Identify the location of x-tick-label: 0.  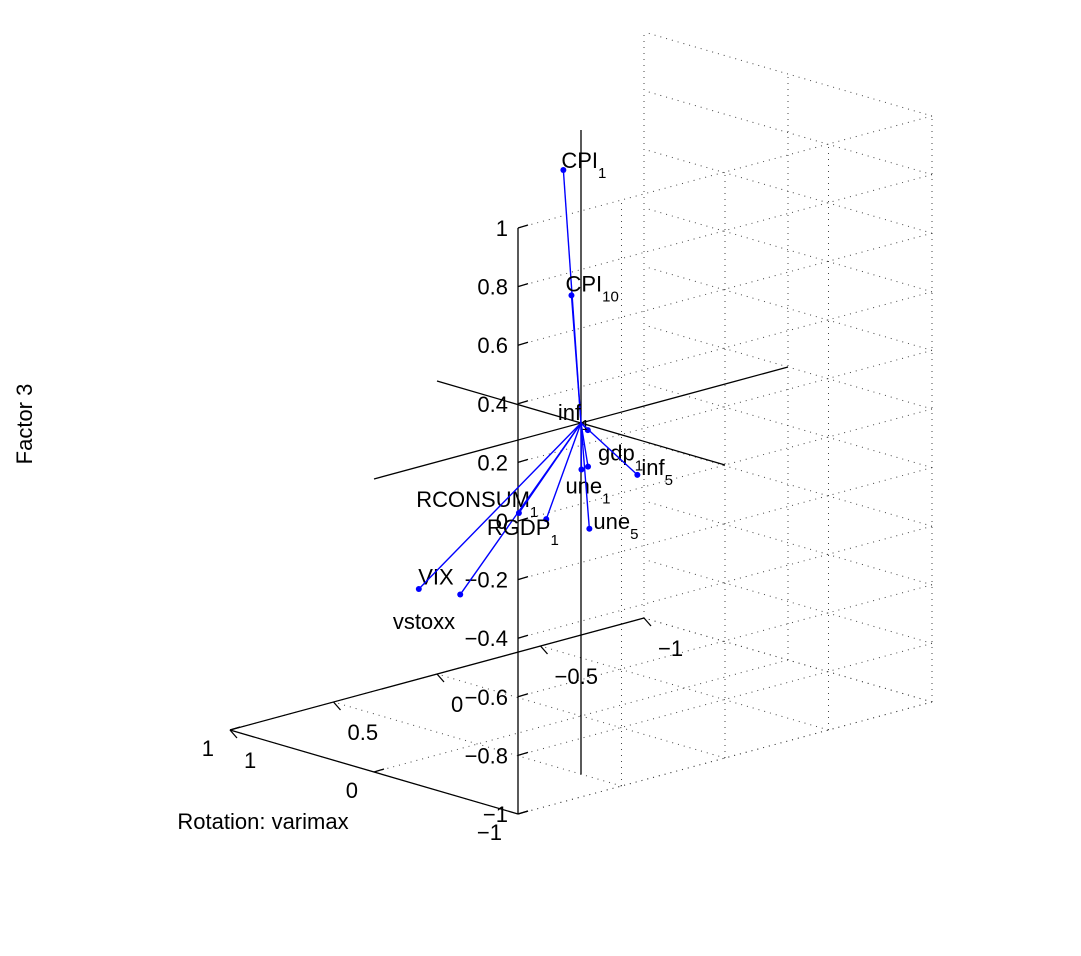
(457, 704).